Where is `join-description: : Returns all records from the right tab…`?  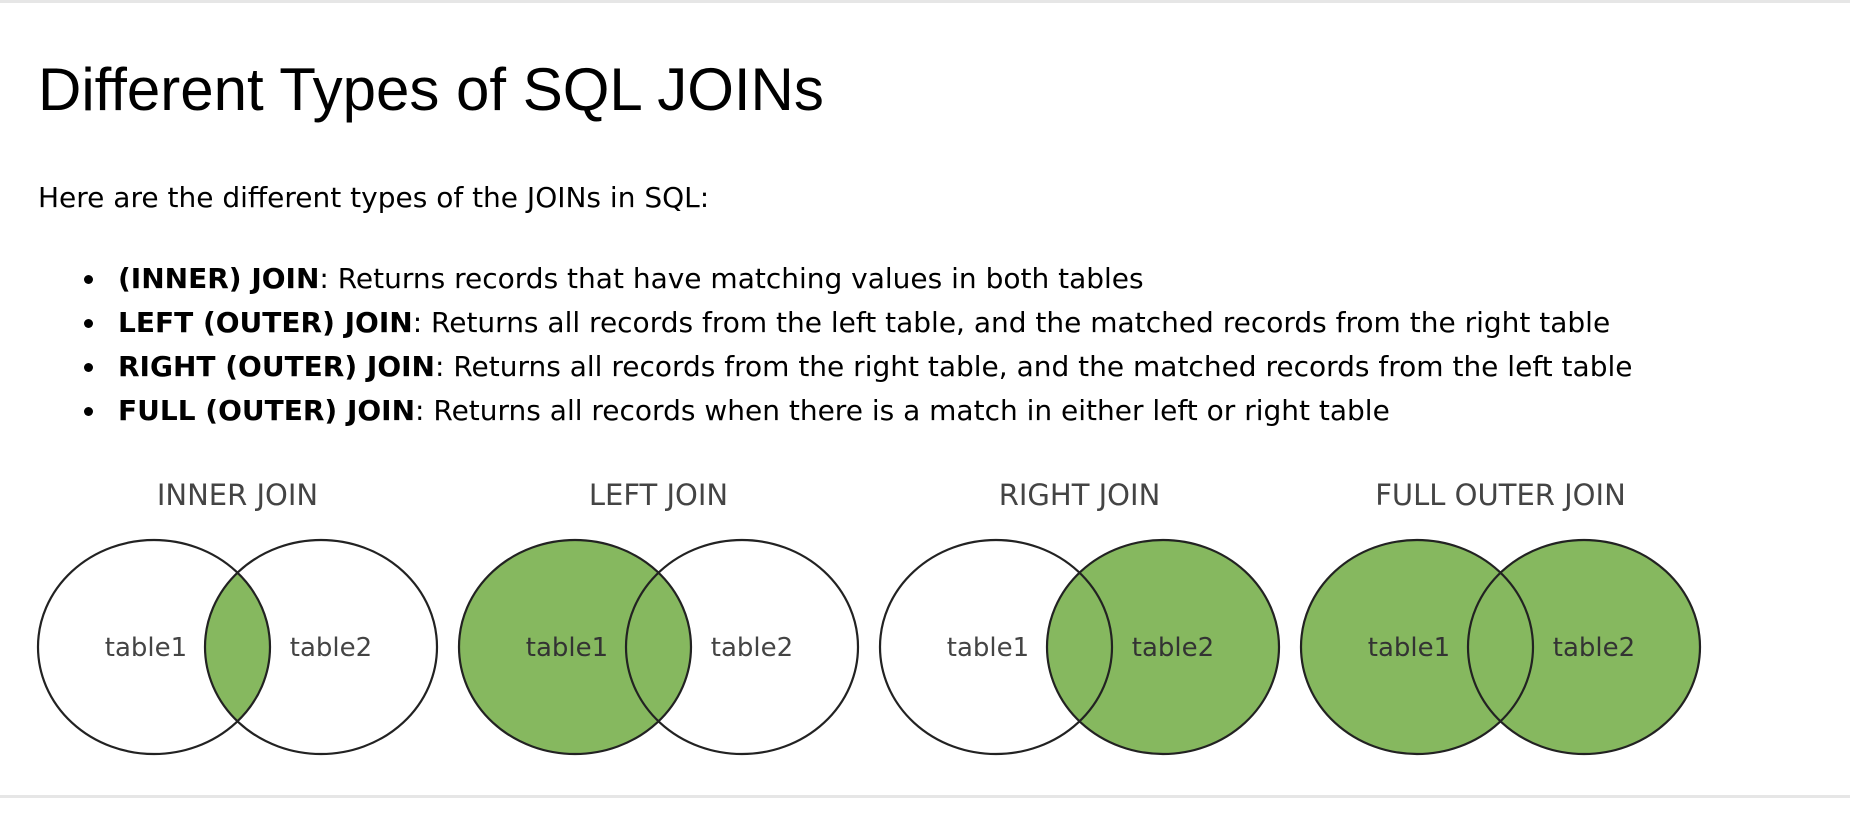 join-description: : Returns all records from the right tab… is located at coordinates (1033, 366).